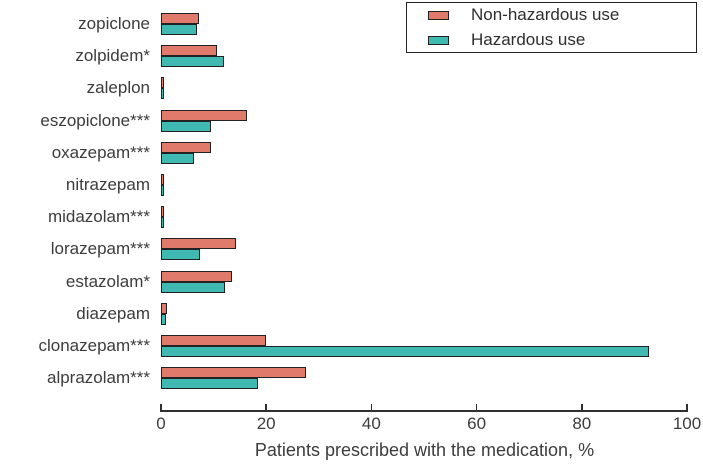  What do you see at coordinates (178, 158) in the screenshot?
I see `bar-oxazepam-hazardous` at bounding box center [178, 158].